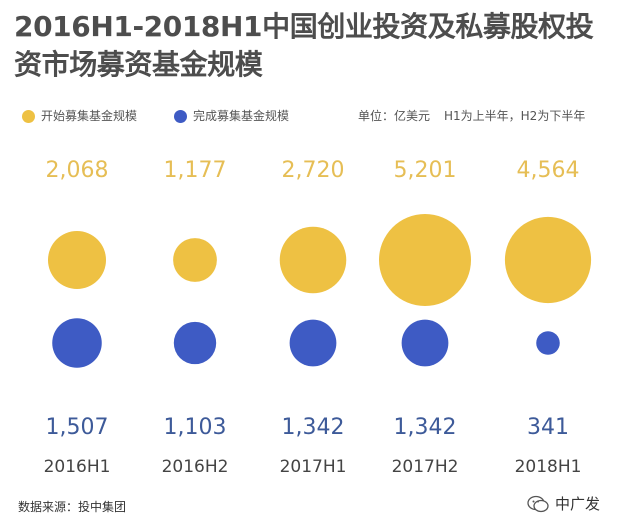  I want to click on chart-title: 2016H1-2018H1中国创业投资及私募股权投资市场募资基金规模, so click(304, 45).